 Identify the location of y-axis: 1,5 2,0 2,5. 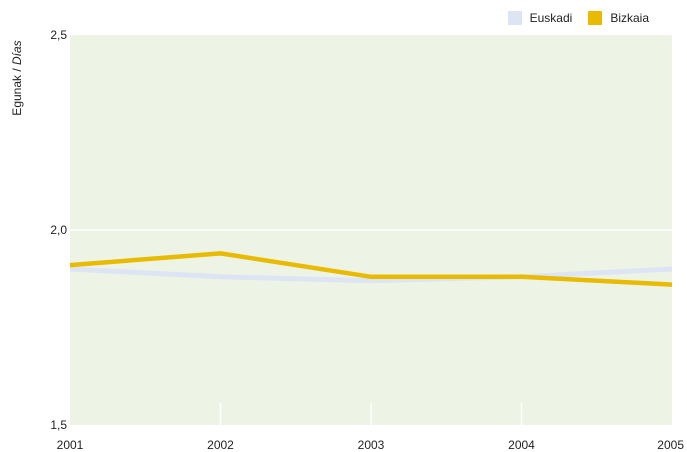
(58, 230).